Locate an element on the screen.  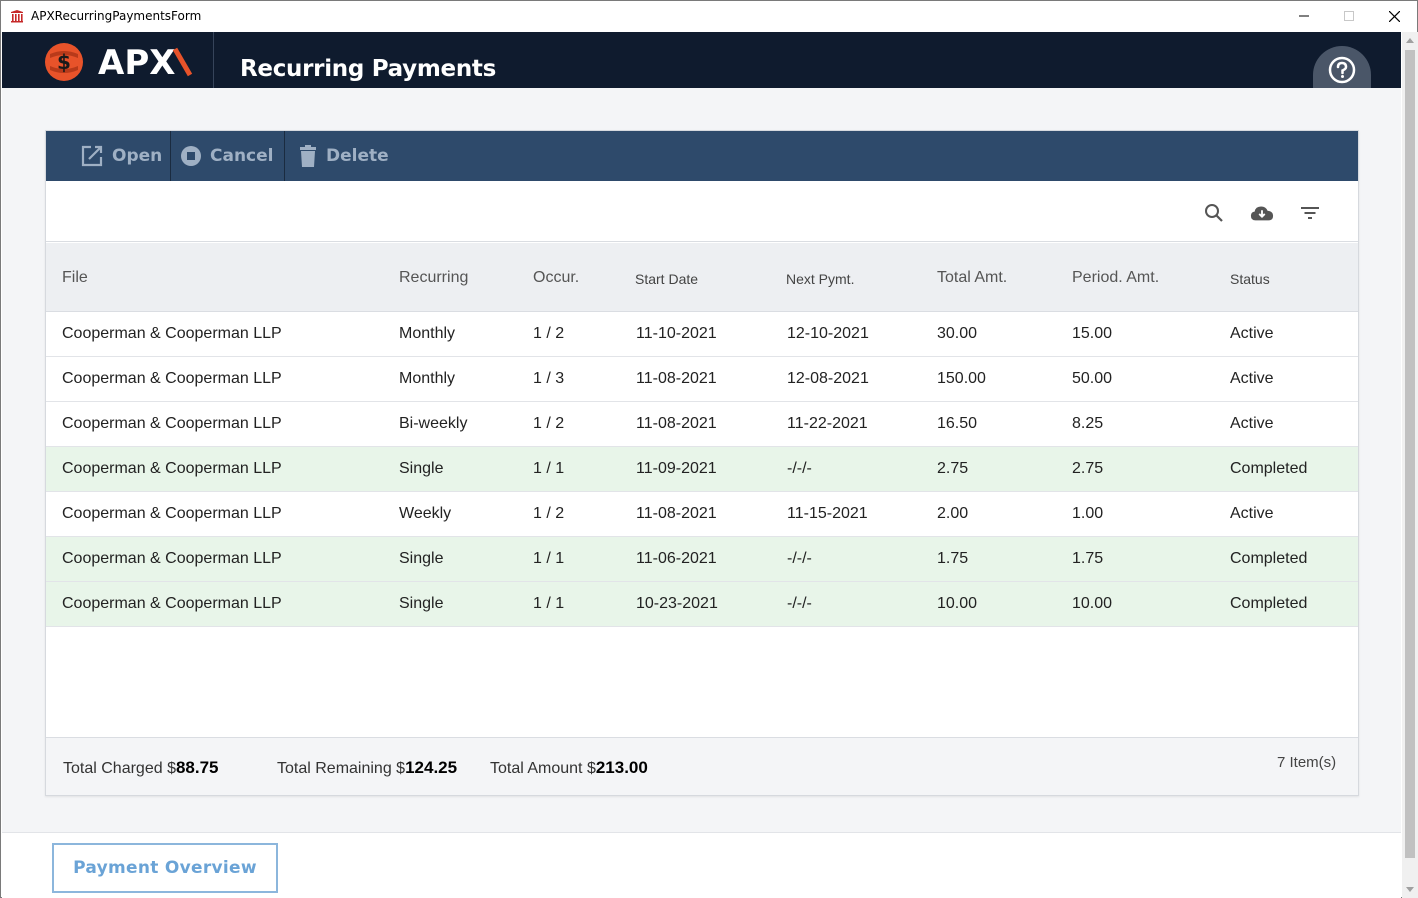
header-divider is located at coordinates (213, 60).